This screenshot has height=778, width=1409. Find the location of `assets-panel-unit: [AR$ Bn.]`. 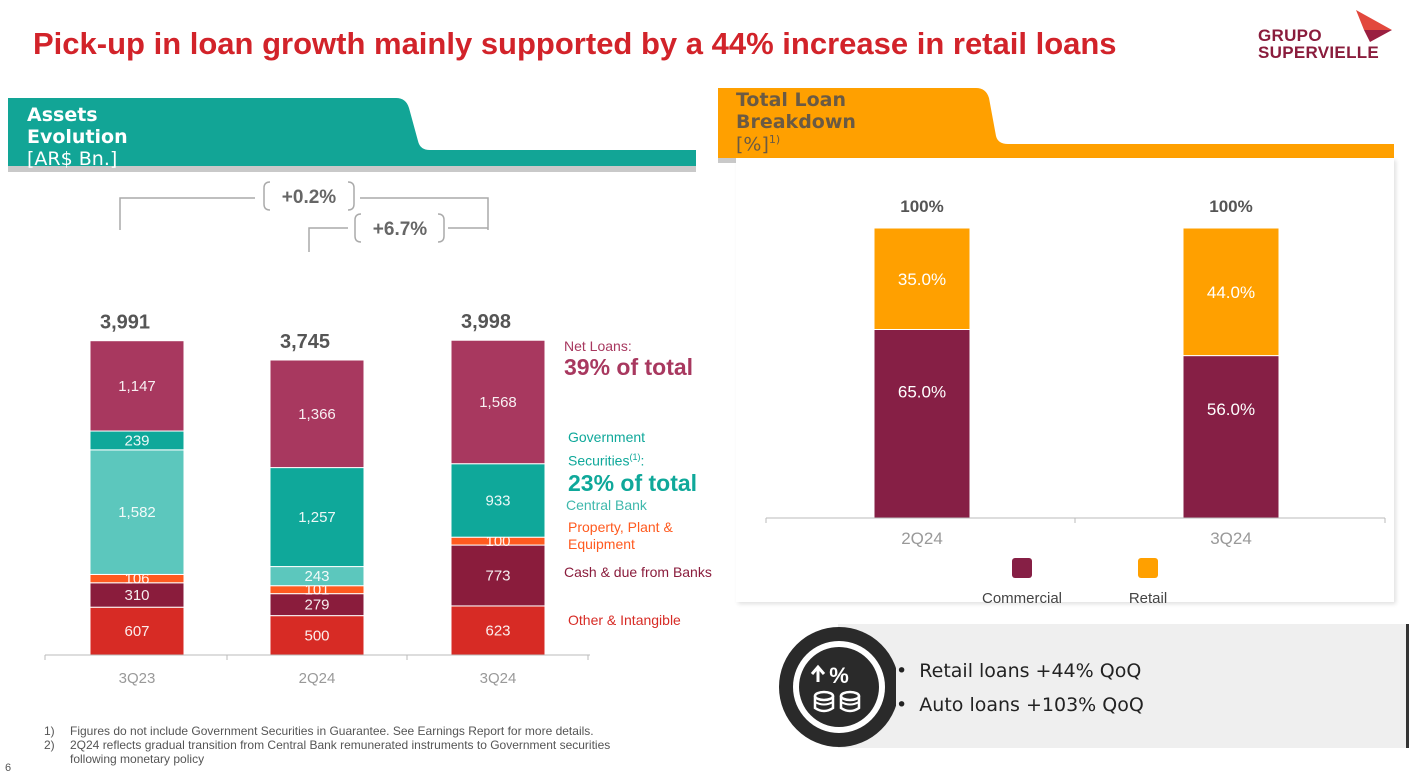

assets-panel-unit: [AR$ Bn.] is located at coordinates (72, 159).